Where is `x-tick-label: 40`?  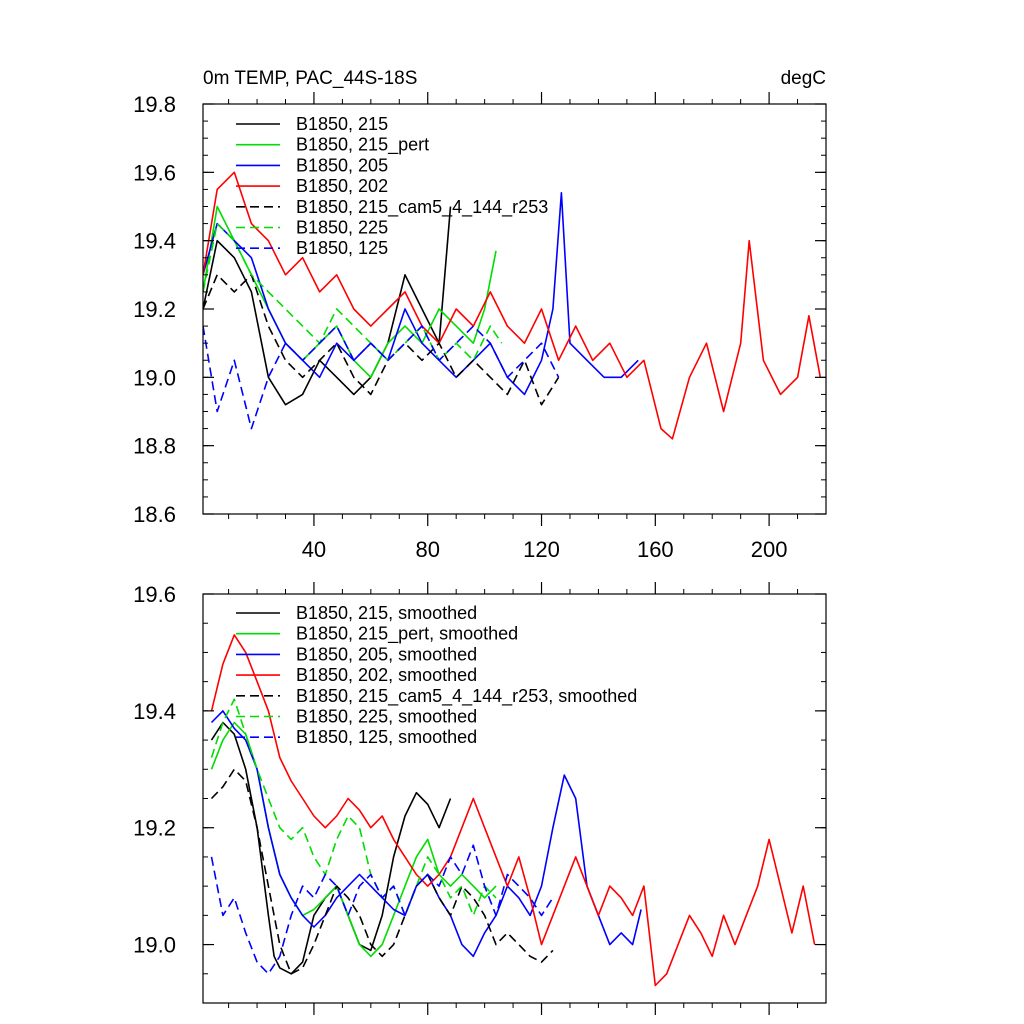 x-tick-label: 40 is located at coordinates (314, 549).